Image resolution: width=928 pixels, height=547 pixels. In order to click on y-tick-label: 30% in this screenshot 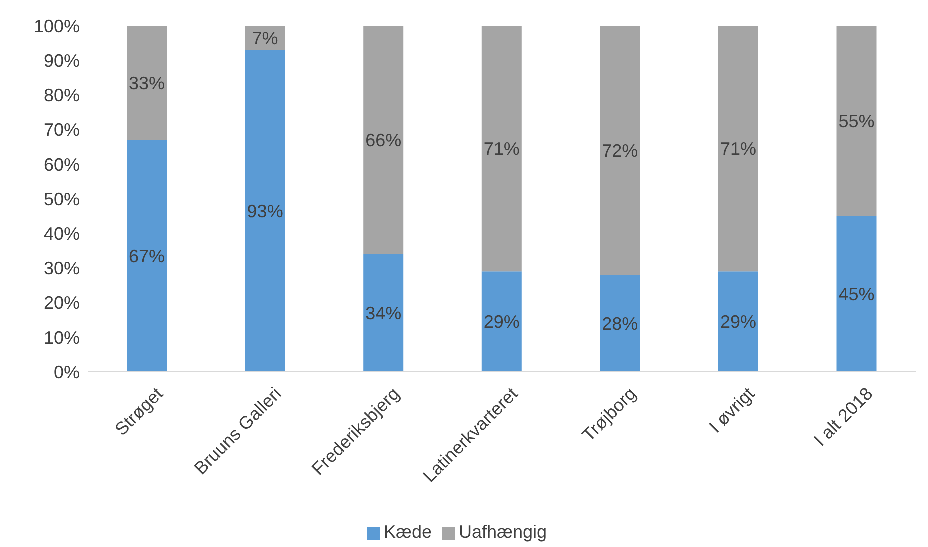, I will do `click(62, 268)`.